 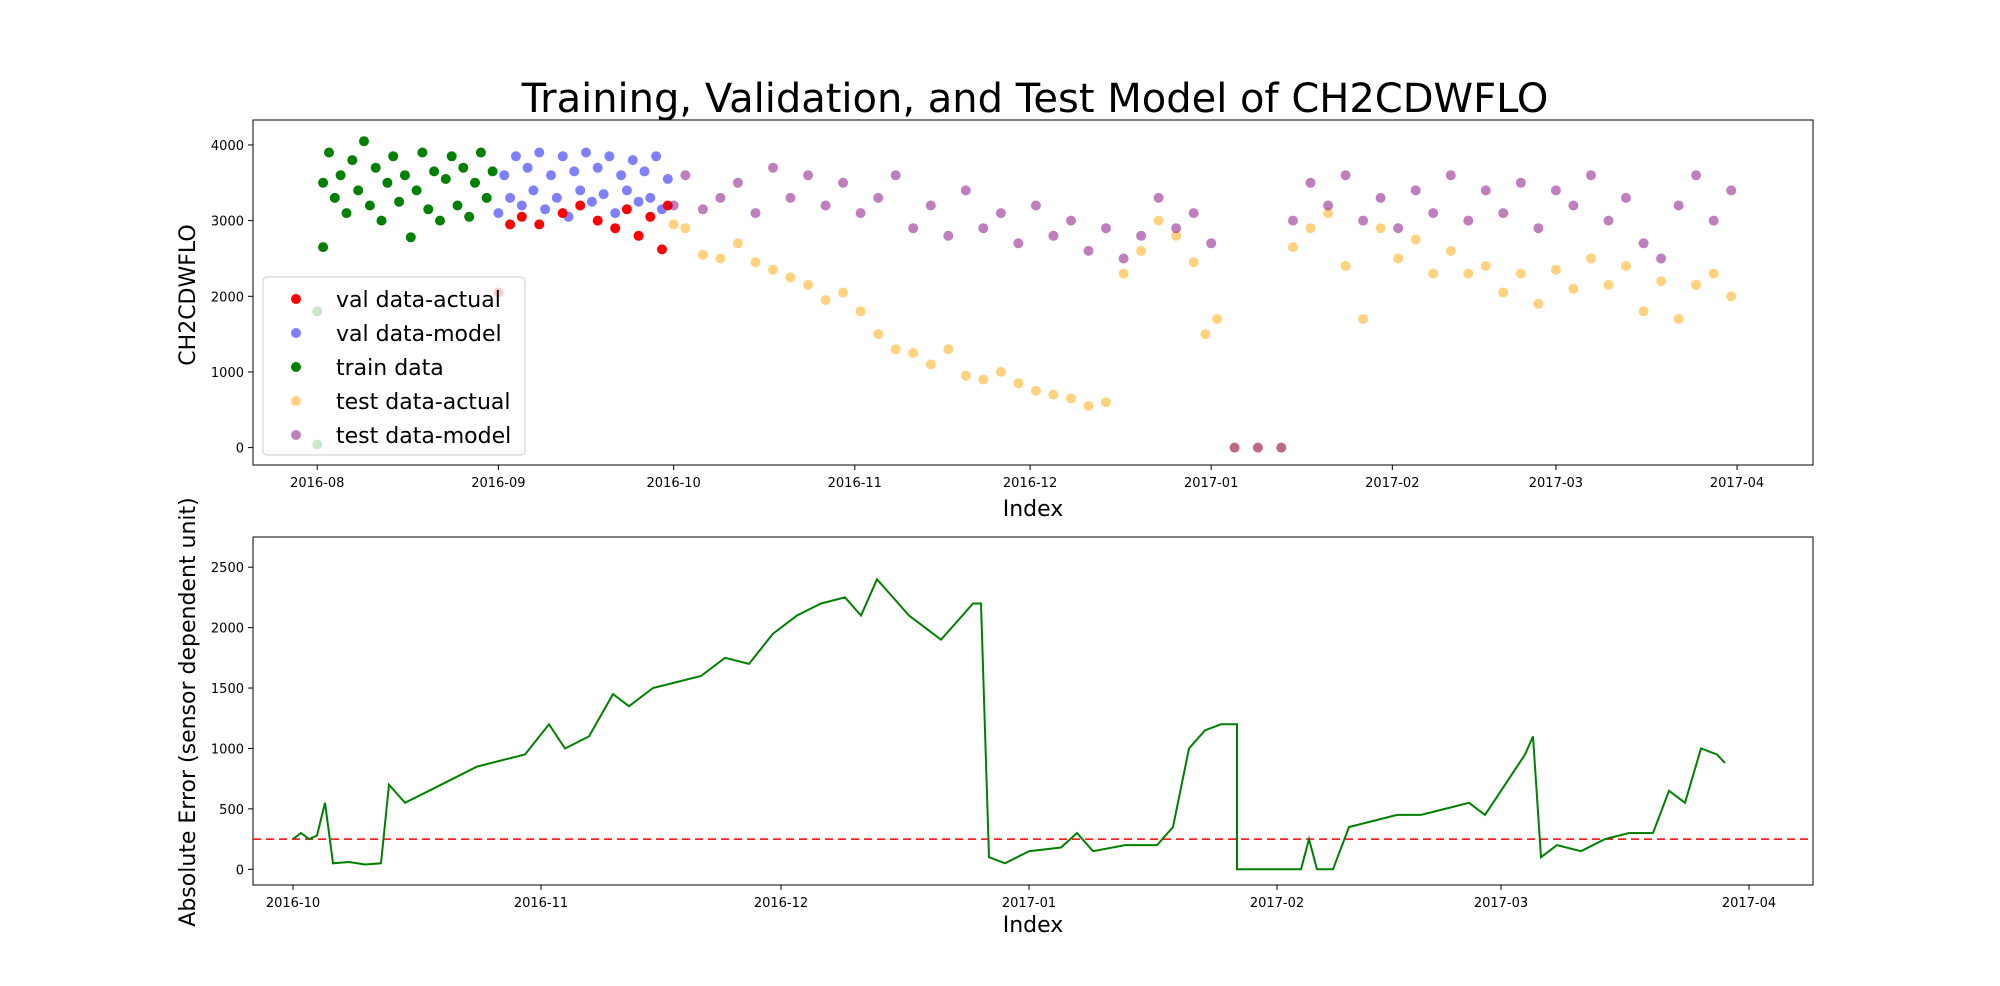 What do you see at coordinates (394, 366) in the screenshot?
I see `legend-box` at bounding box center [394, 366].